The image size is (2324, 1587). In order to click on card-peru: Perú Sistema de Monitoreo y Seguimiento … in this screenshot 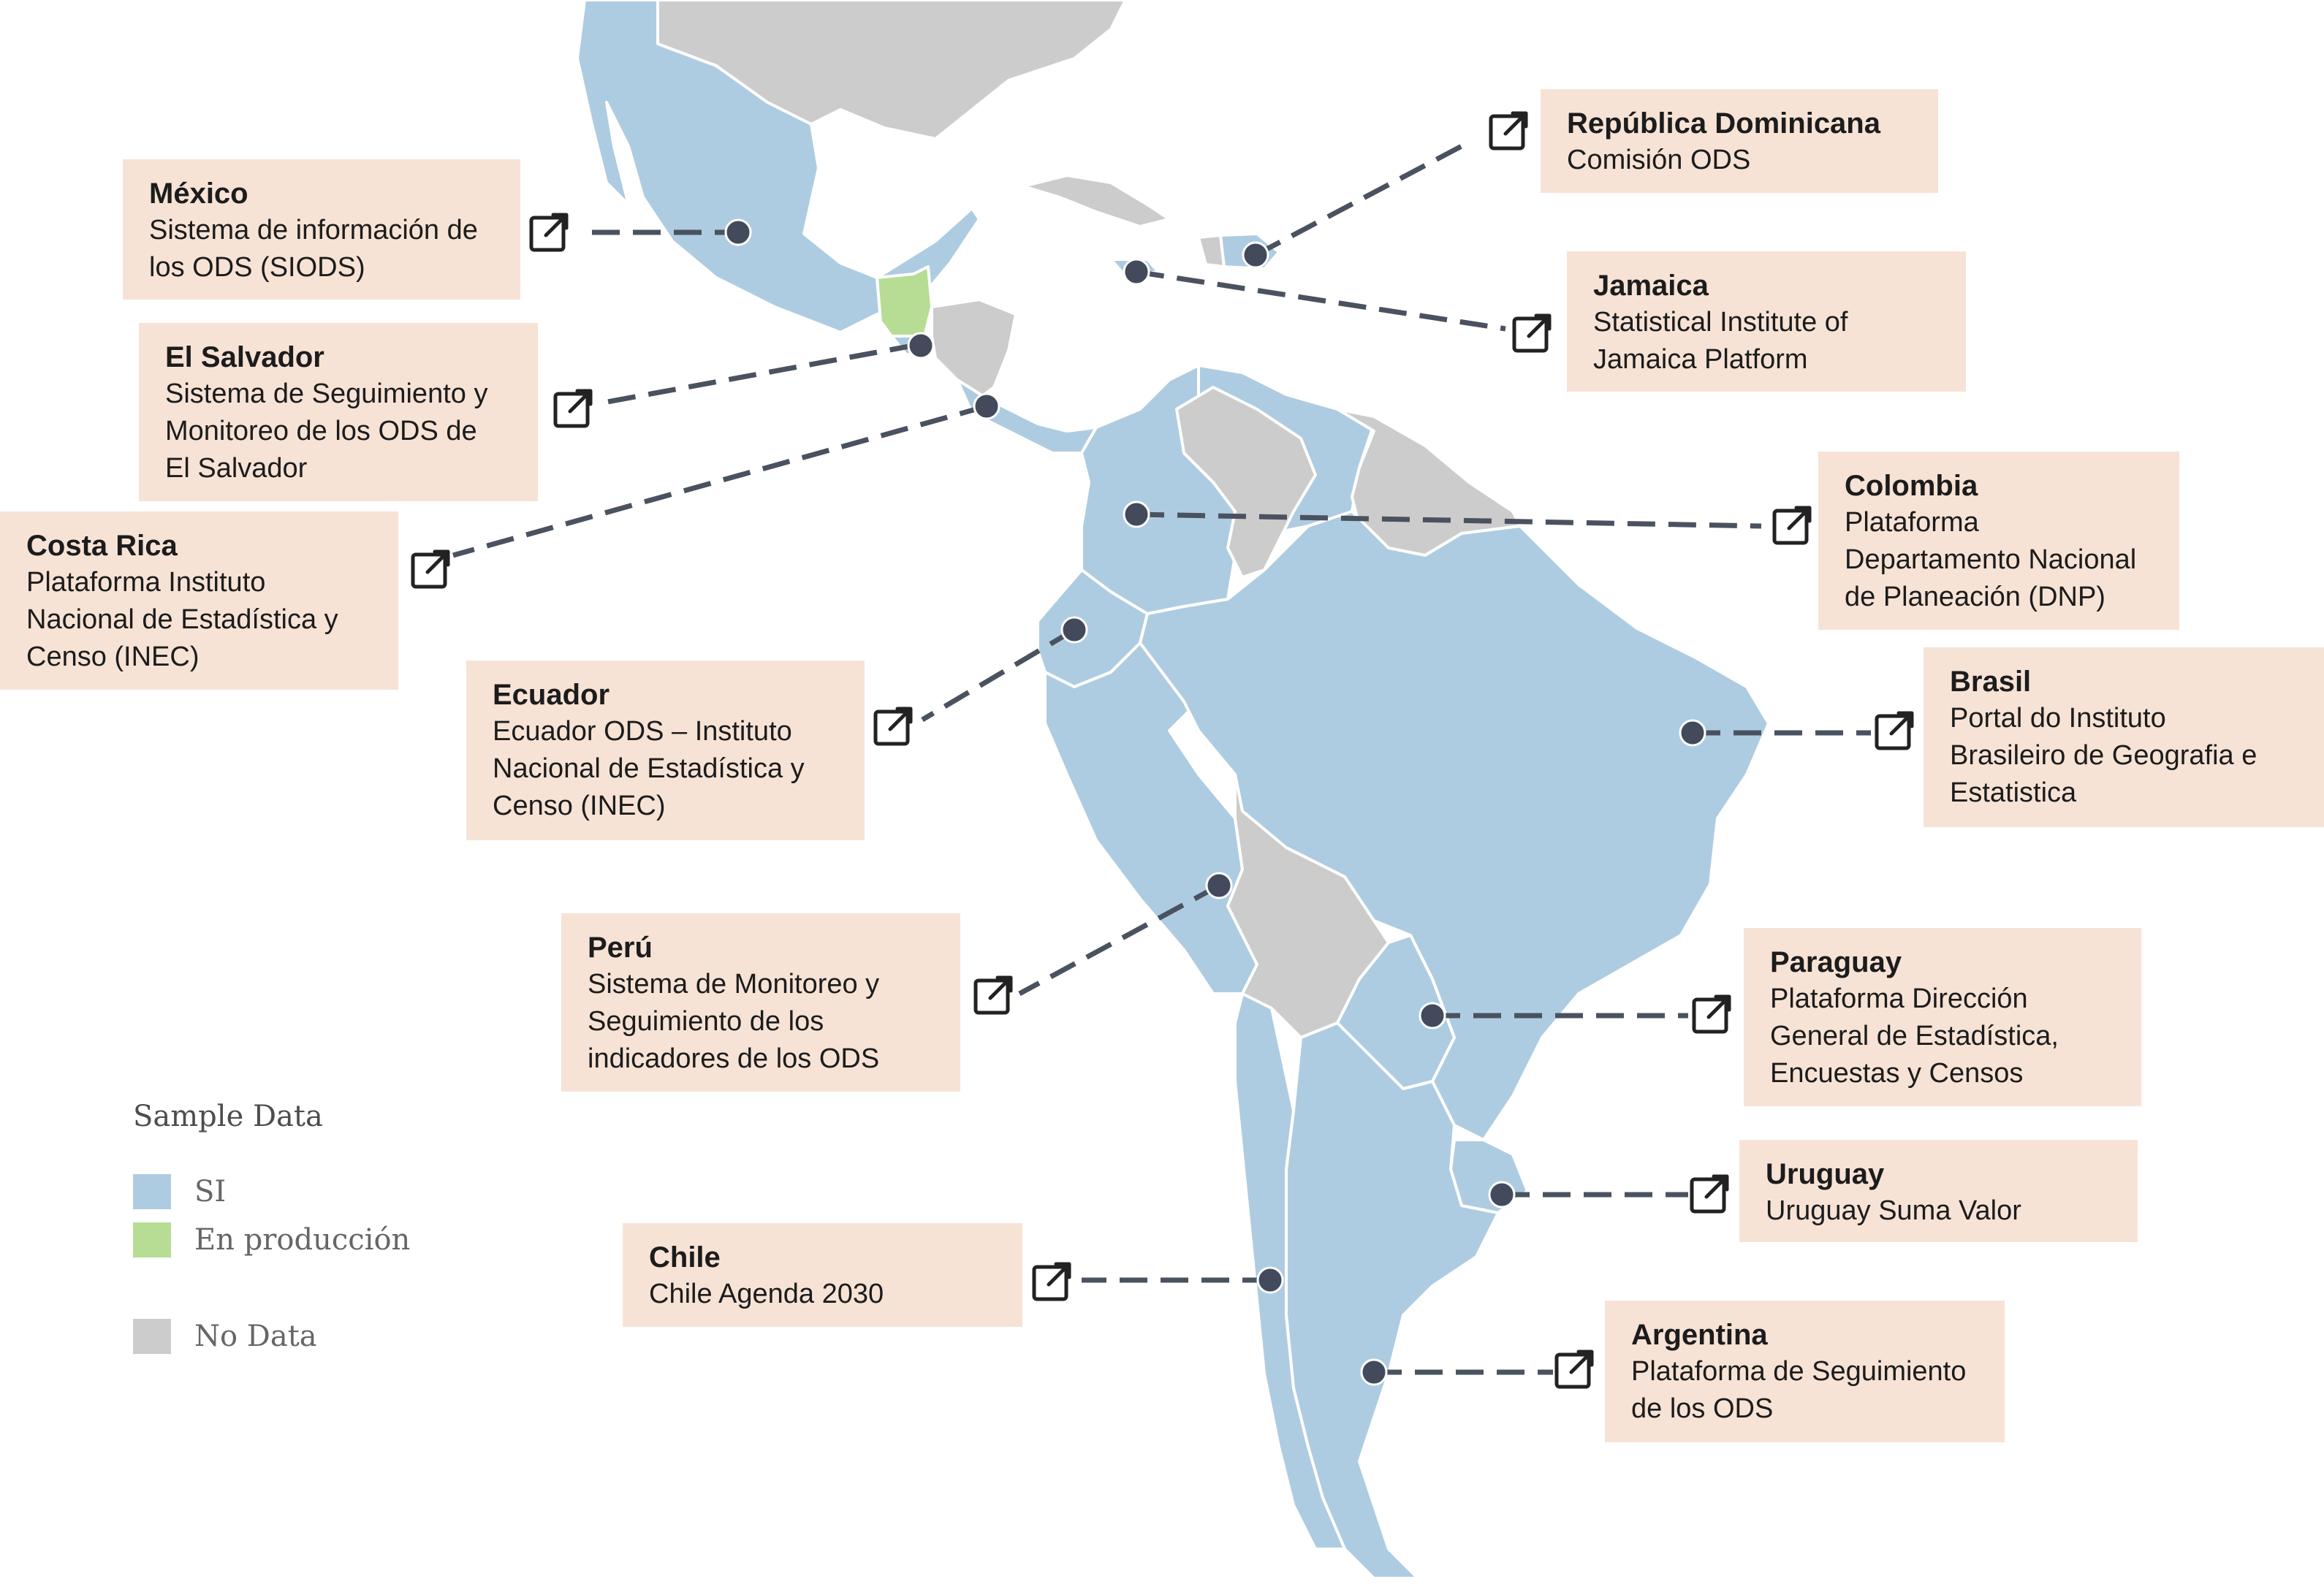, I will do `click(760, 1002)`.